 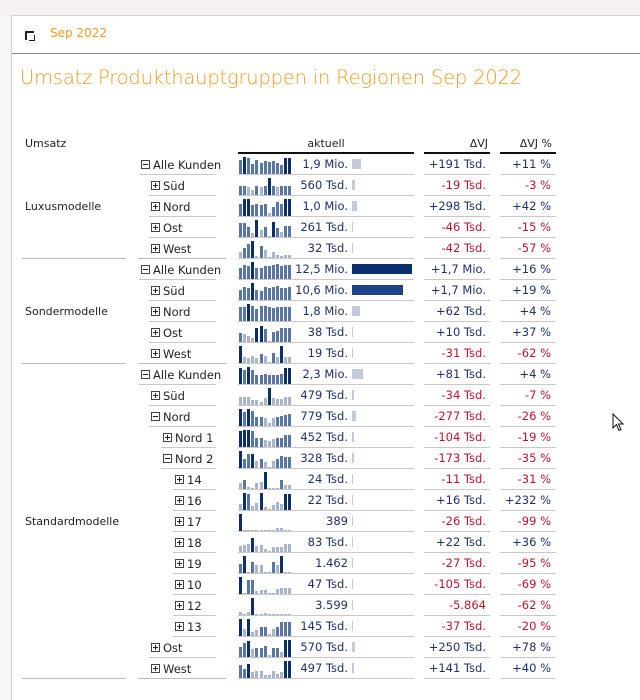 I want to click on tree-row-label: 13, so click(x=188, y=626).